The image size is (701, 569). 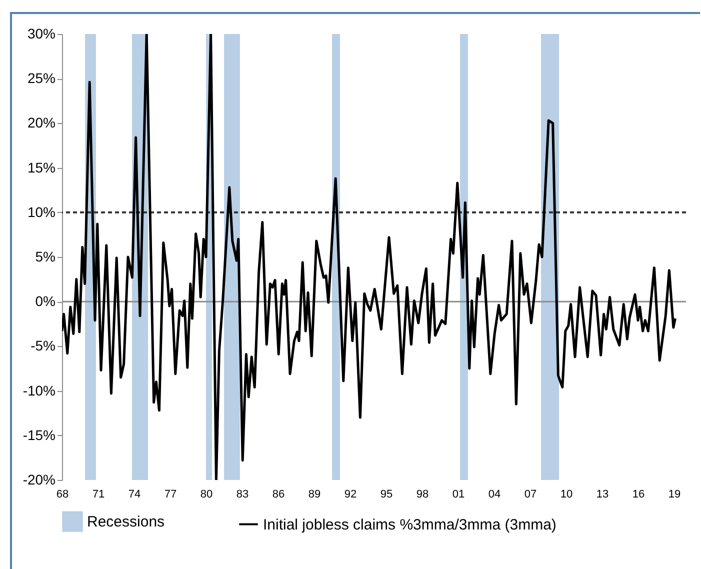 I want to click on x-tick-label: 07, so click(x=530, y=494).